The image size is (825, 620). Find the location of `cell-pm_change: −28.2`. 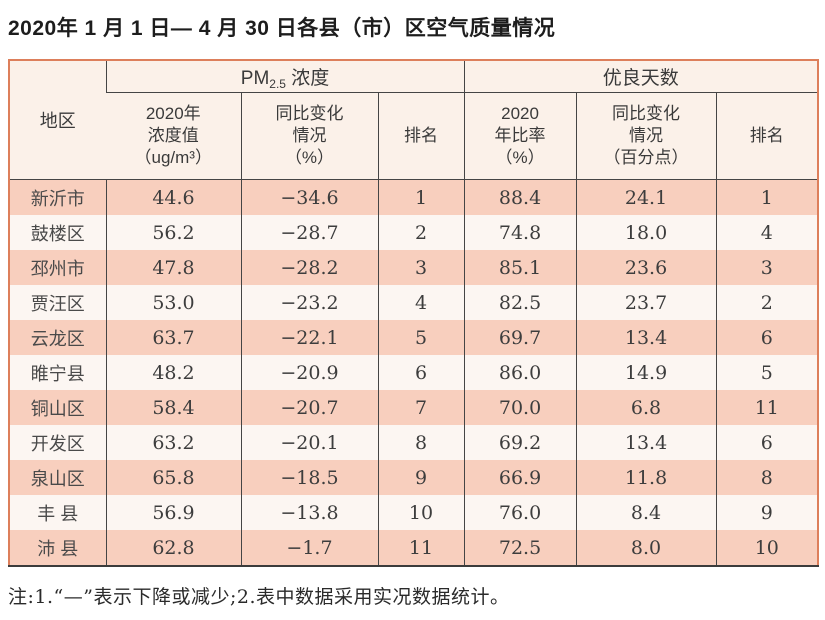

cell-pm_change: −28.2 is located at coordinates (309, 267).